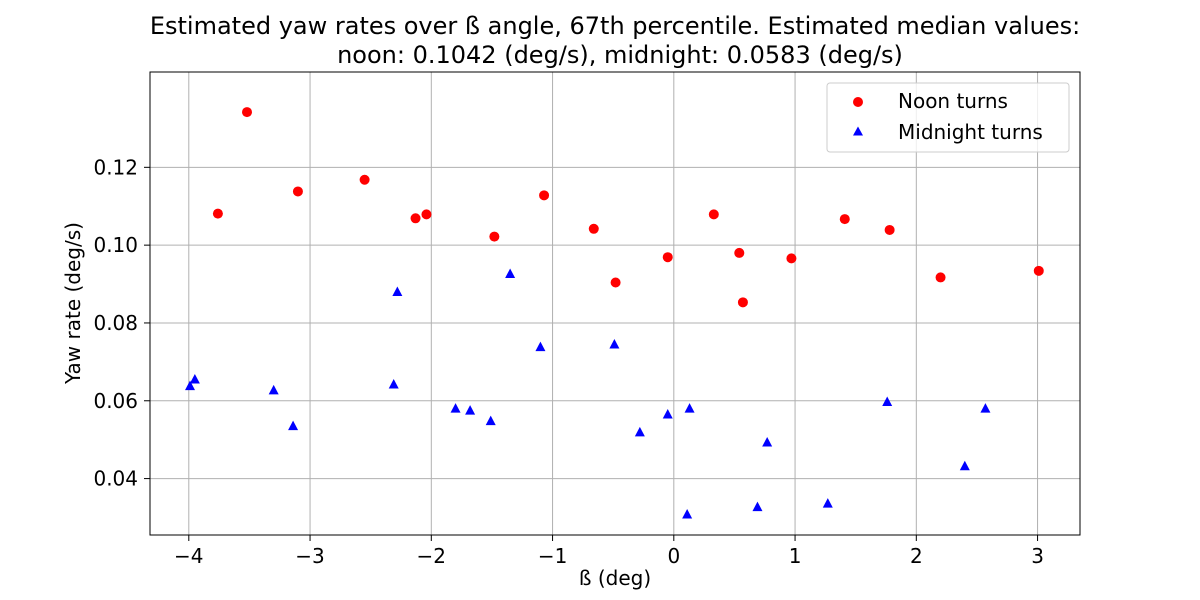  What do you see at coordinates (188, 556) in the screenshot?
I see `x-tick-label: −4` at bounding box center [188, 556].